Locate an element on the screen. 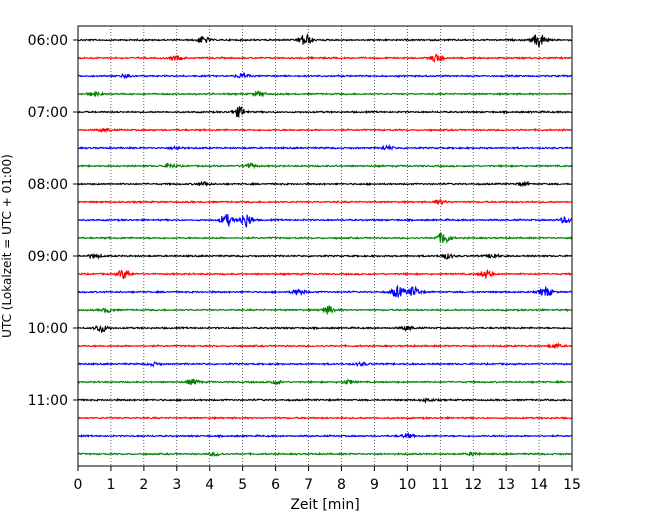 The image size is (650, 520). y-tick-label: 06:00 is located at coordinates (48, 41).